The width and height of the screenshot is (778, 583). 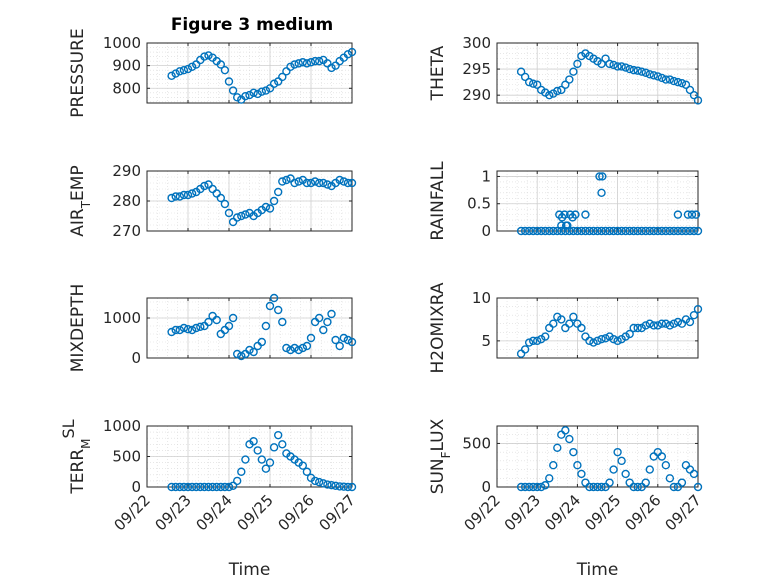 I want to click on axes-box, so click(x=249, y=73).